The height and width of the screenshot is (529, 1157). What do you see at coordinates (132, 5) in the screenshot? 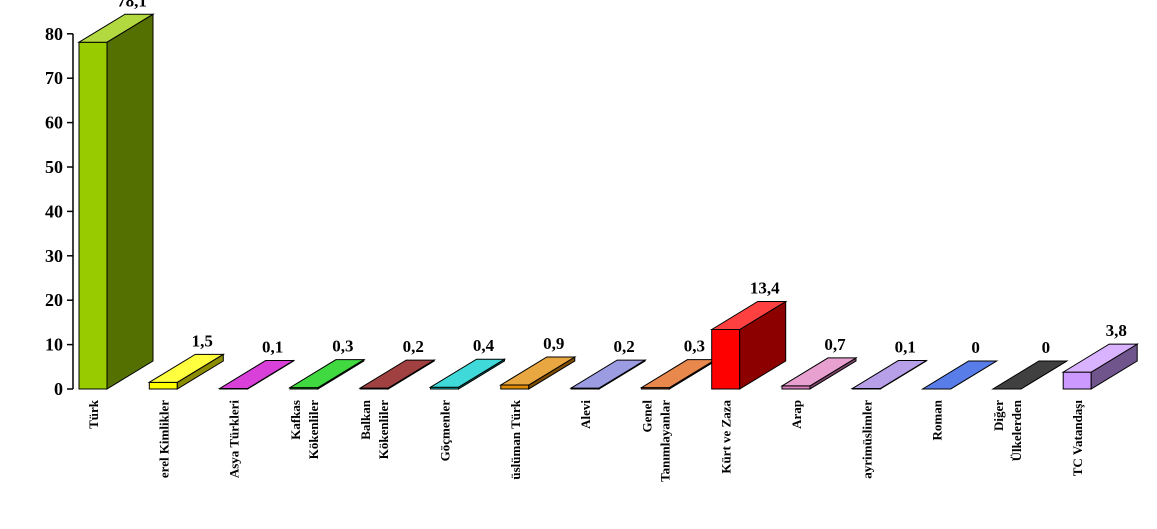
I see `data-label: 78,1` at bounding box center [132, 5].